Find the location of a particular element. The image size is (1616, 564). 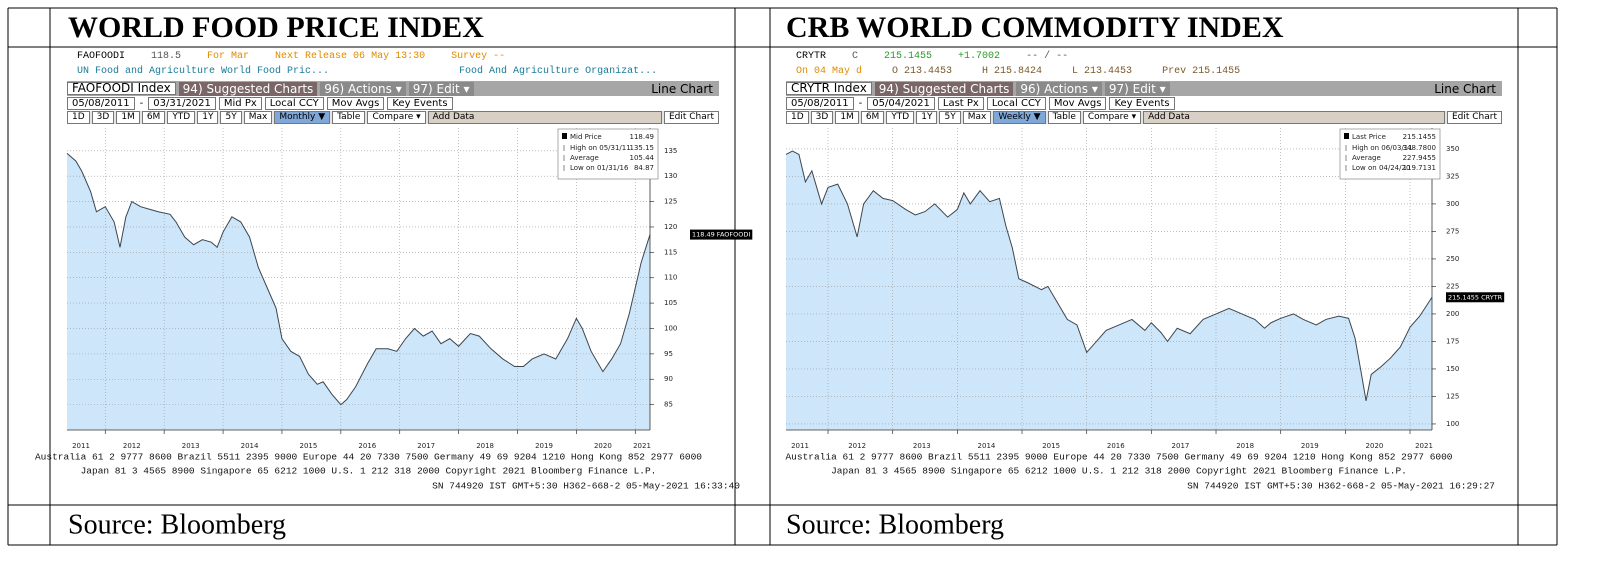

period-button: Weekly ▼ is located at coordinates (1019, 117).